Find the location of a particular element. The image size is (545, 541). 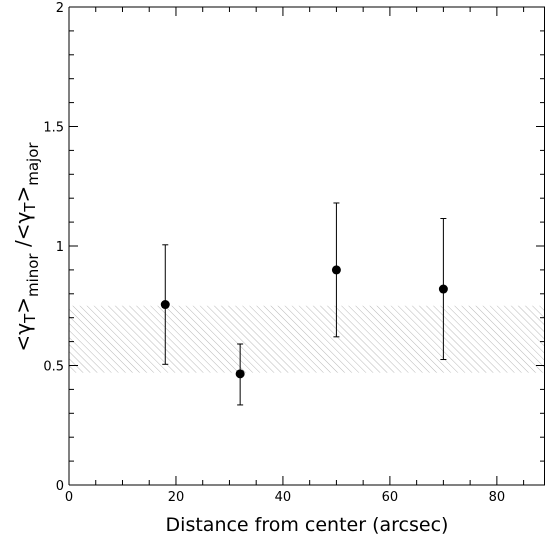

y-tick-label: 2 is located at coordinates (60, 8).